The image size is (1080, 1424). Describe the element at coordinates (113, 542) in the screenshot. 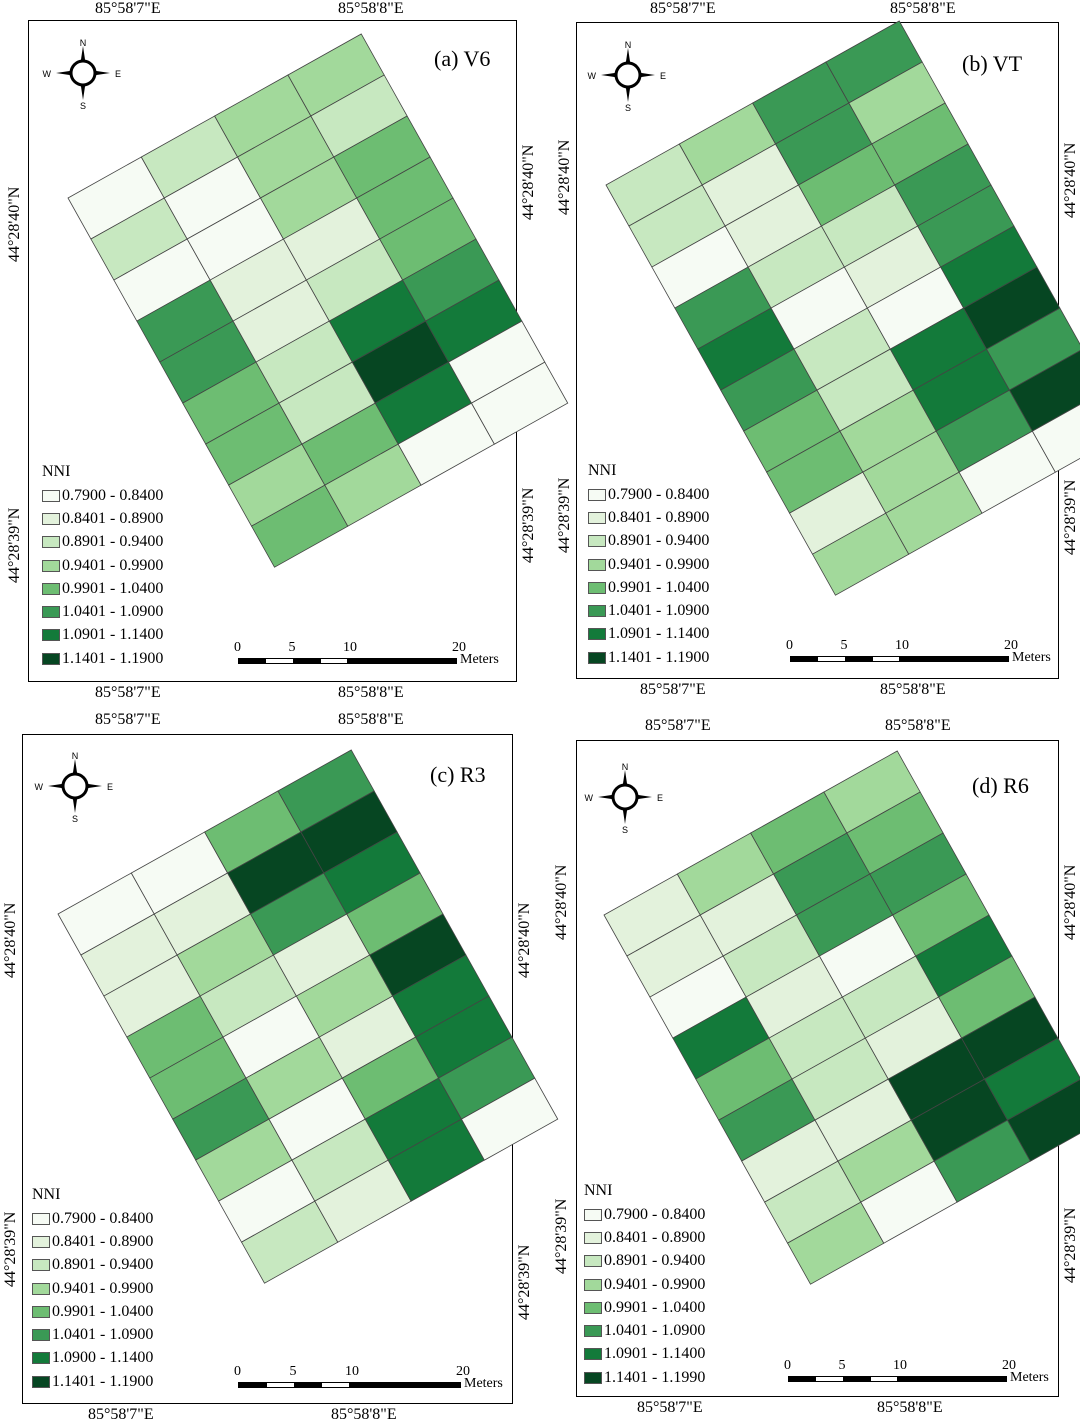

I see `legend-label: 0.8901 - 0.9400` at that location.